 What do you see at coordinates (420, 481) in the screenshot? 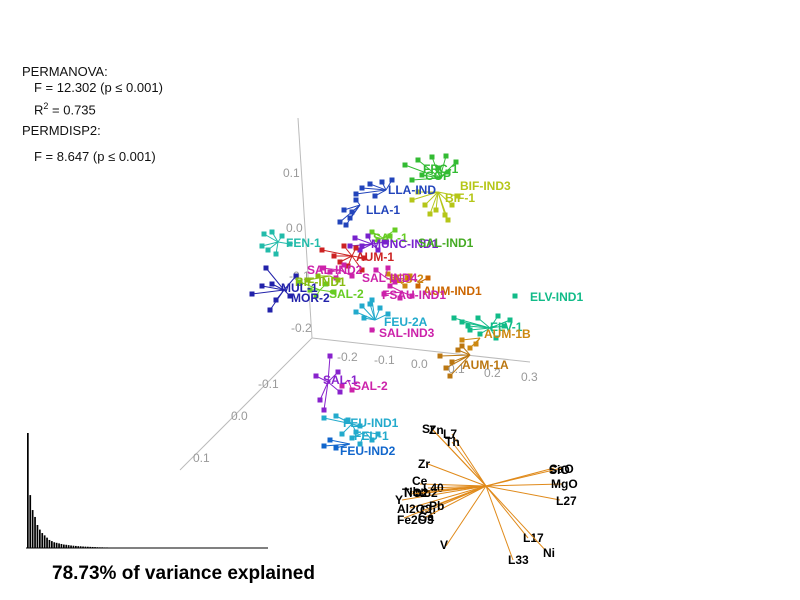
I see `loading-label: Ce` at bounding box center [420, 481].